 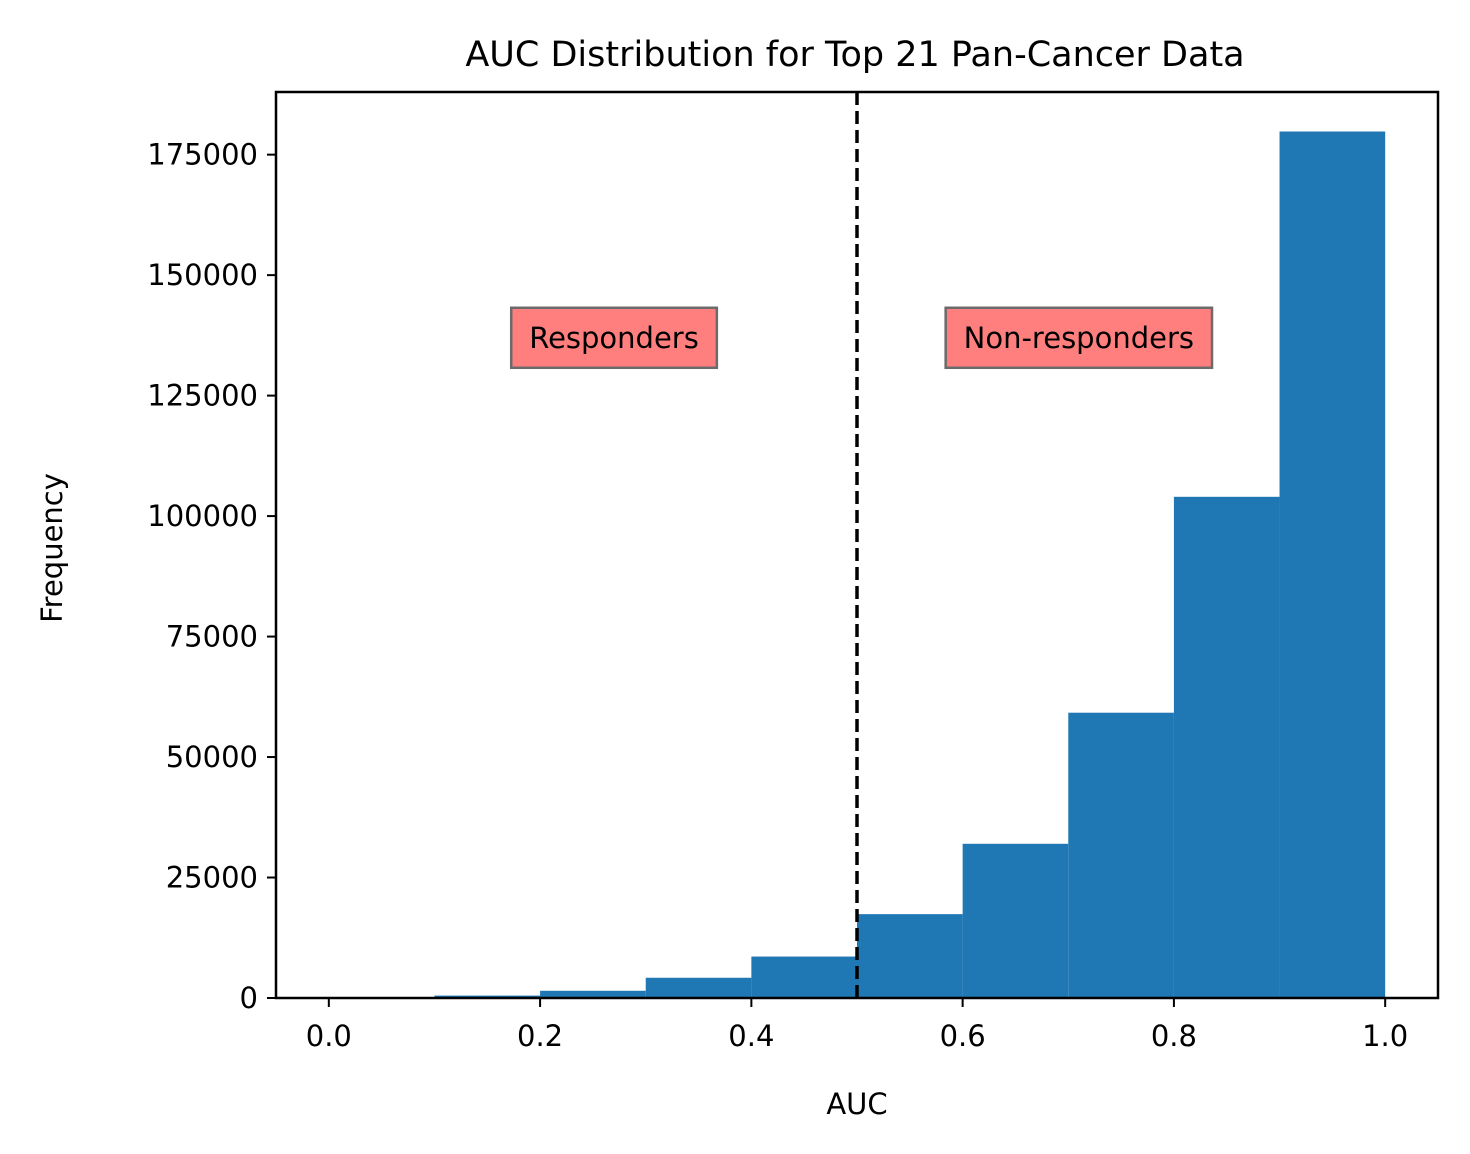 I want to click on y-tick-label: 25000, so click(x=212, y=878).